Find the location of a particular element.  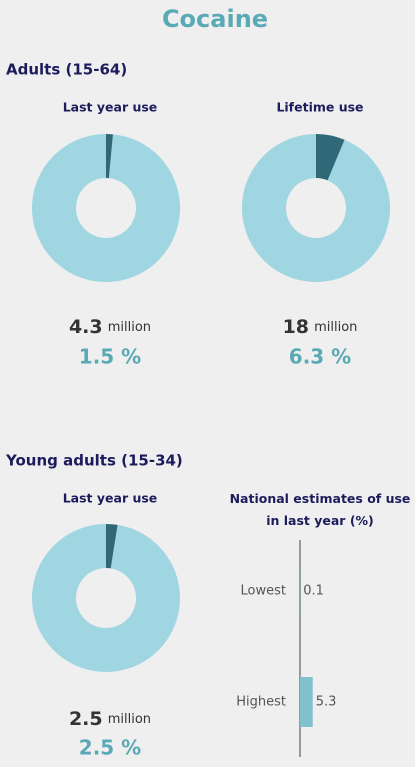

value-label: 1.5 % is located at coordinates (110, 357).